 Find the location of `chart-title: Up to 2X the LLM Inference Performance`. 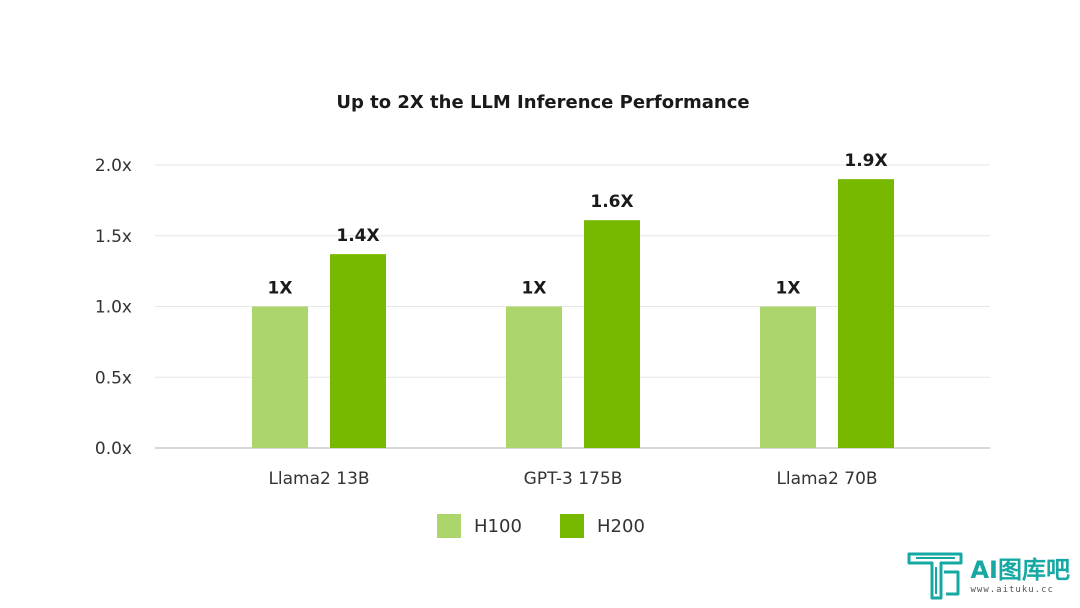

chart-title: Up to 2X the LLM Inference Performance is located at coordinates (542, 102).